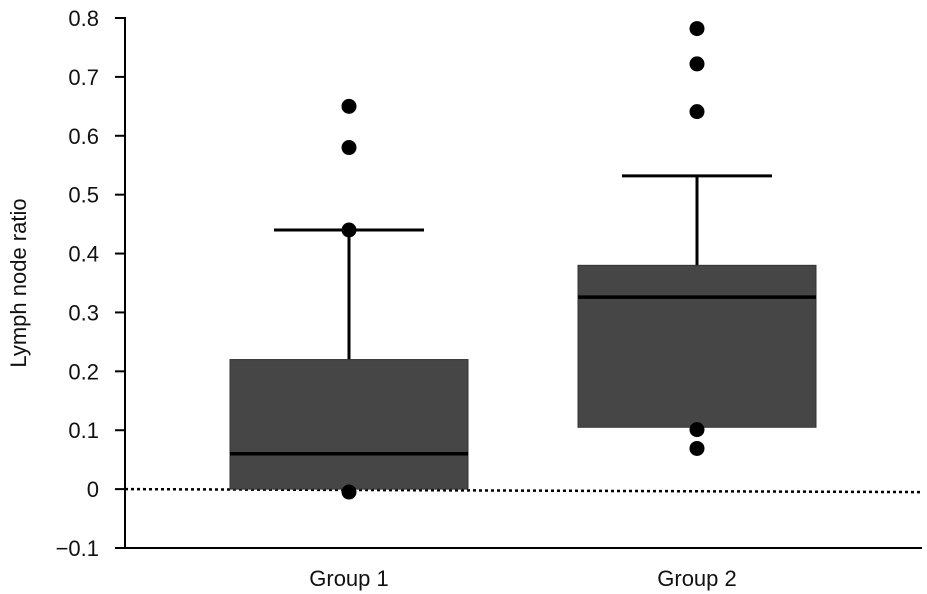 The height and width of the screenshot is (594, 927). Describe the element at coordinates (349, 578) in the screenshot. I see `x-category-label: Group 1` at that location.